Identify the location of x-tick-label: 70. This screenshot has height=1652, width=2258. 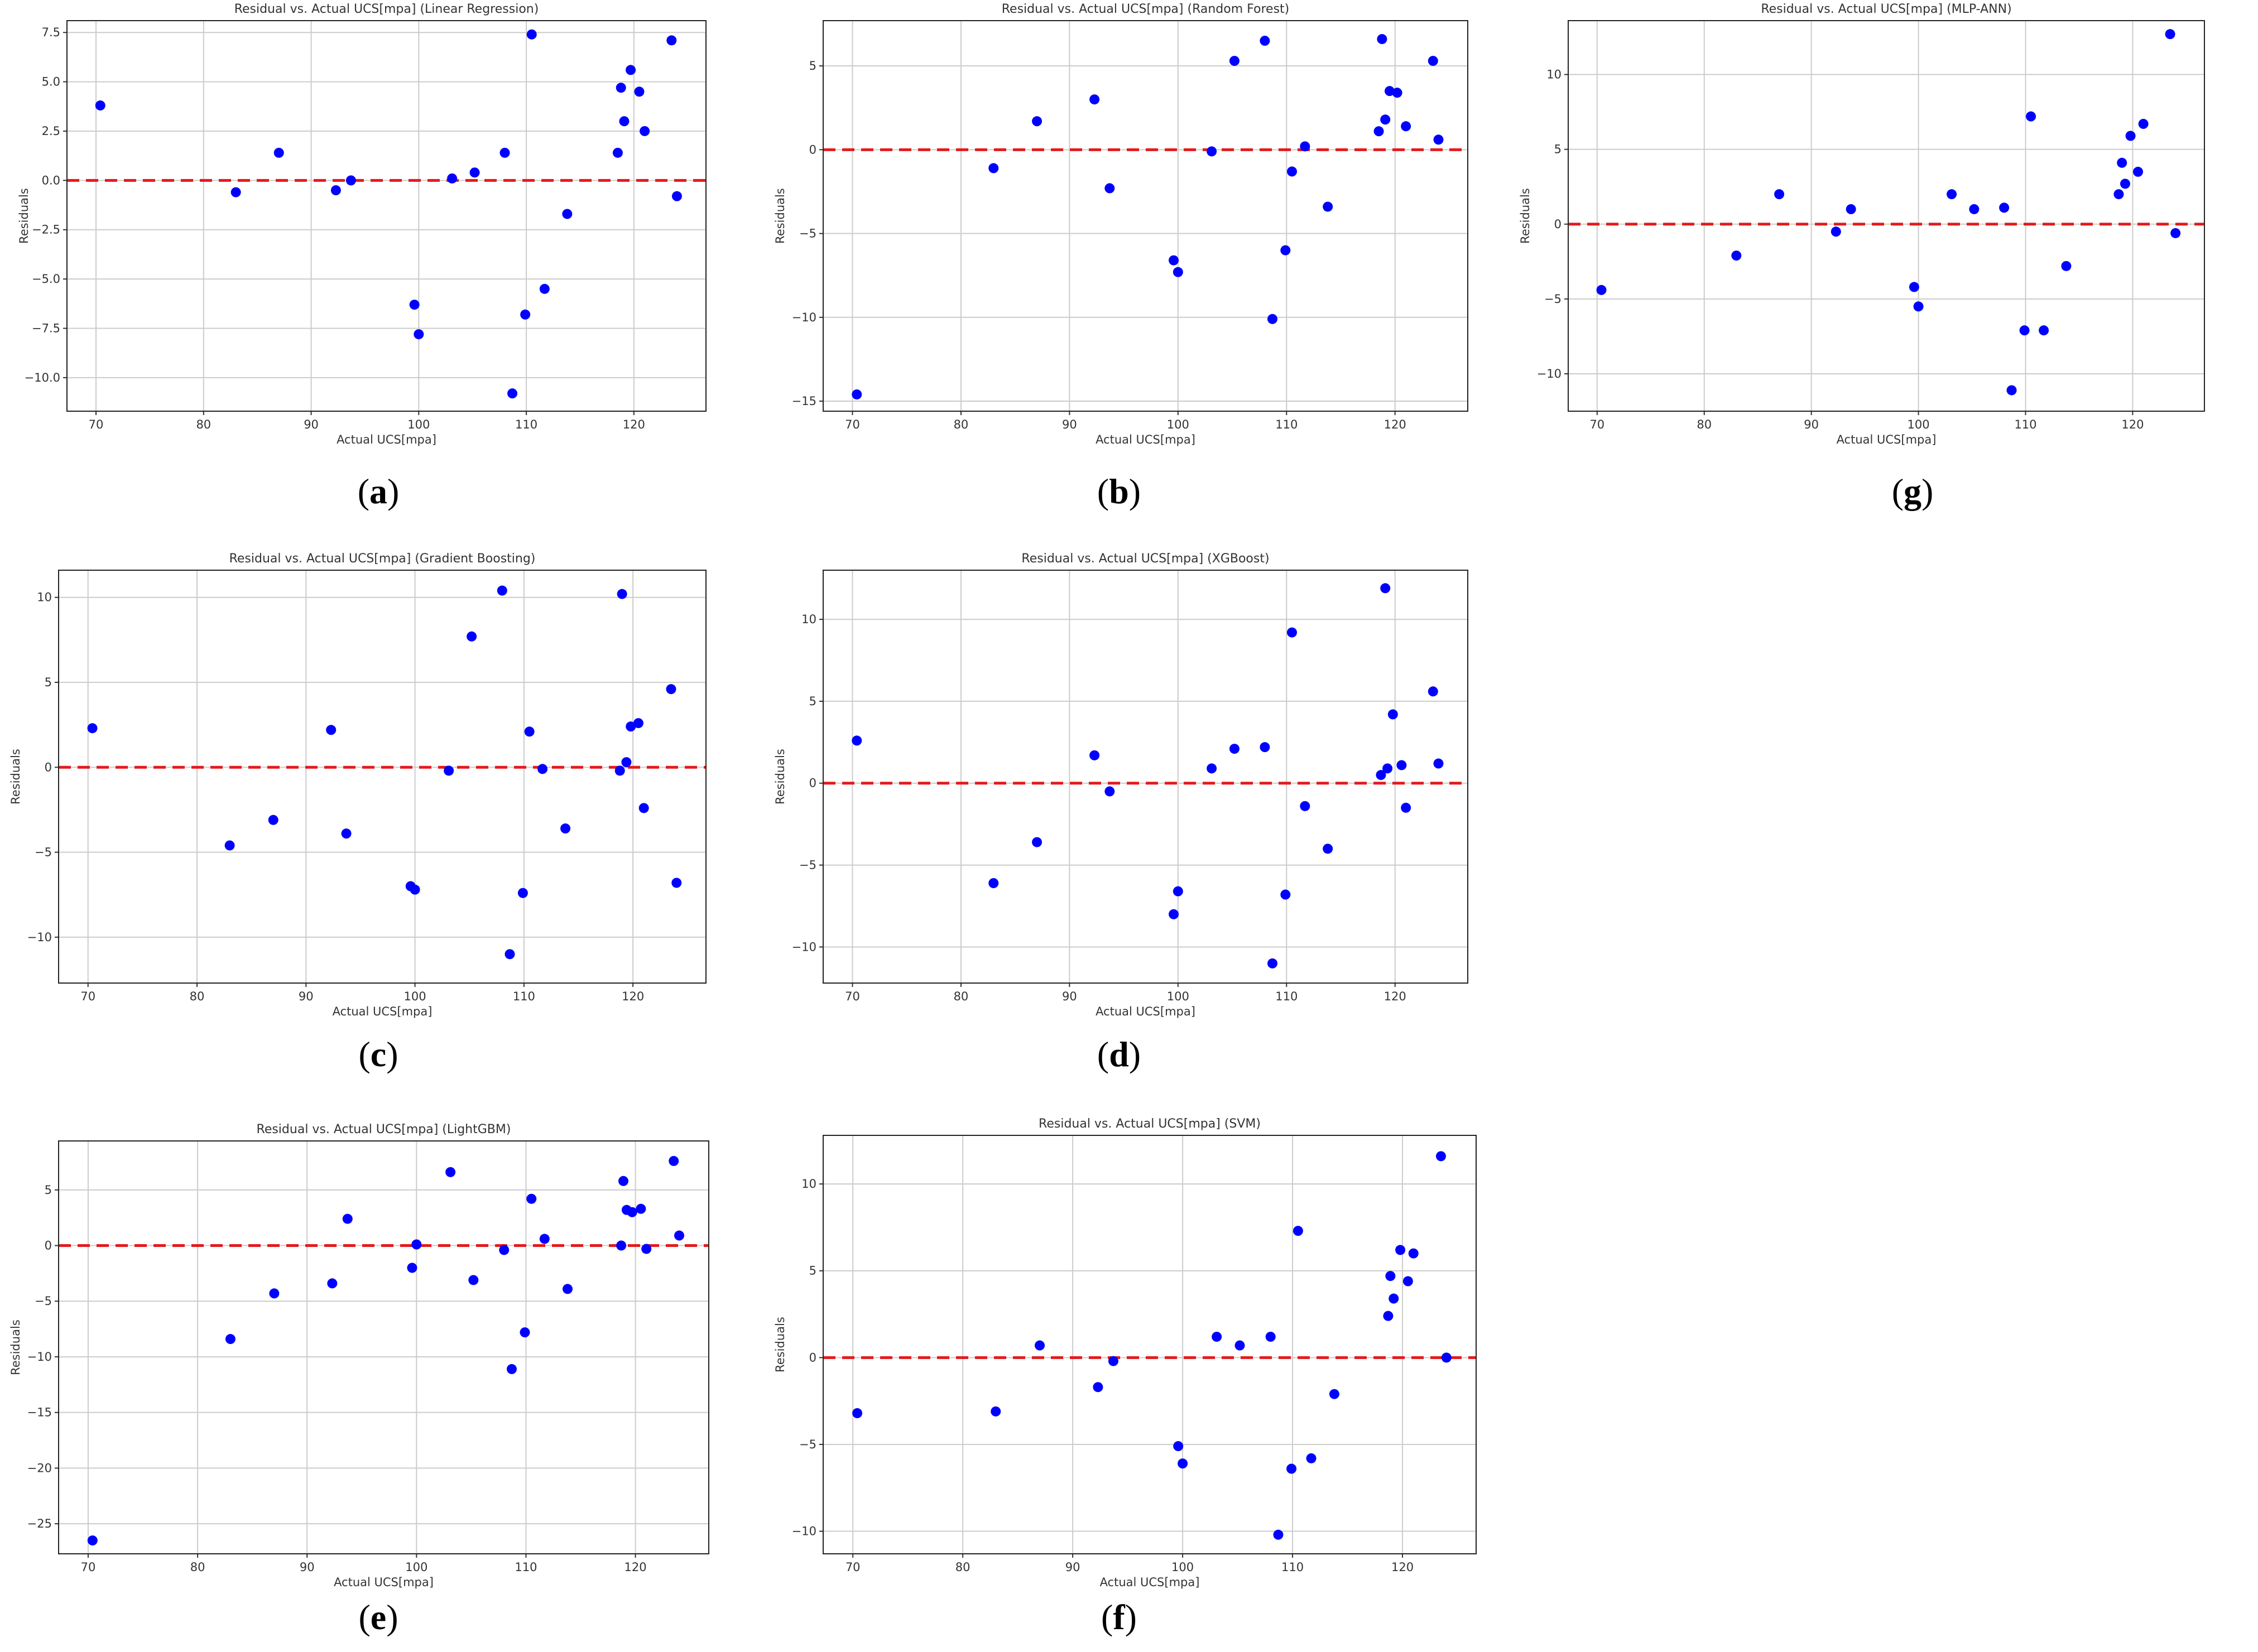
(852, 425).